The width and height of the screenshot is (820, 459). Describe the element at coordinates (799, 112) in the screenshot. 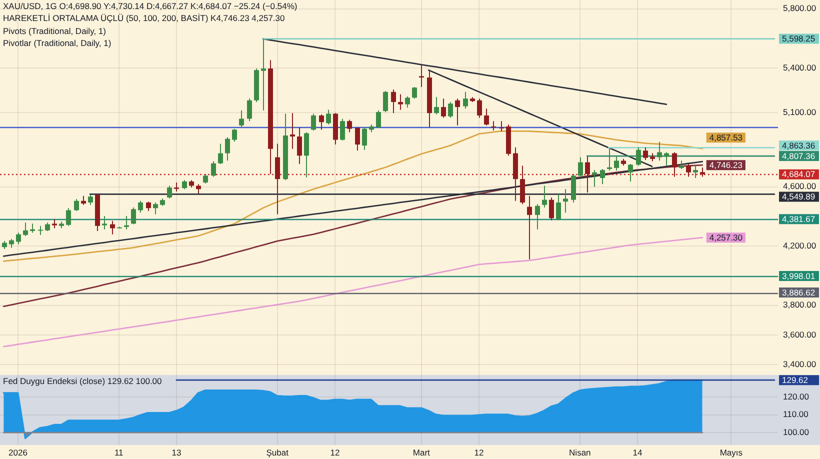

I see `y-tick-label: 5,100.00` at that location.